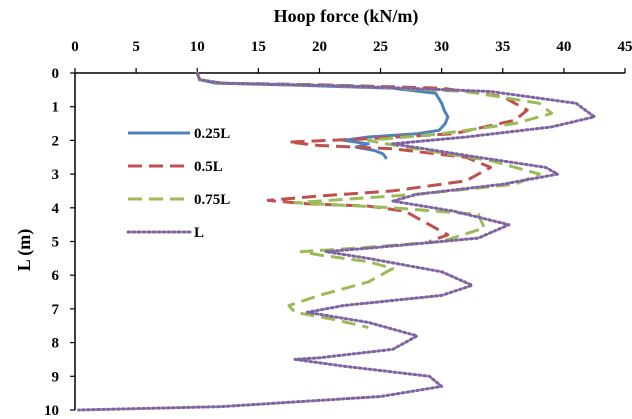  Describe the element at coordinates (75, 47) in the screenshot. I see `x-tick-label: 0` at that location.